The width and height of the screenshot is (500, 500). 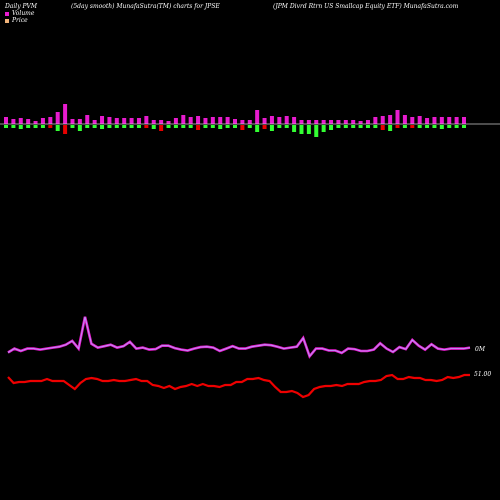 I want to click on legend-swatch-price, so click(x=7, y=20).